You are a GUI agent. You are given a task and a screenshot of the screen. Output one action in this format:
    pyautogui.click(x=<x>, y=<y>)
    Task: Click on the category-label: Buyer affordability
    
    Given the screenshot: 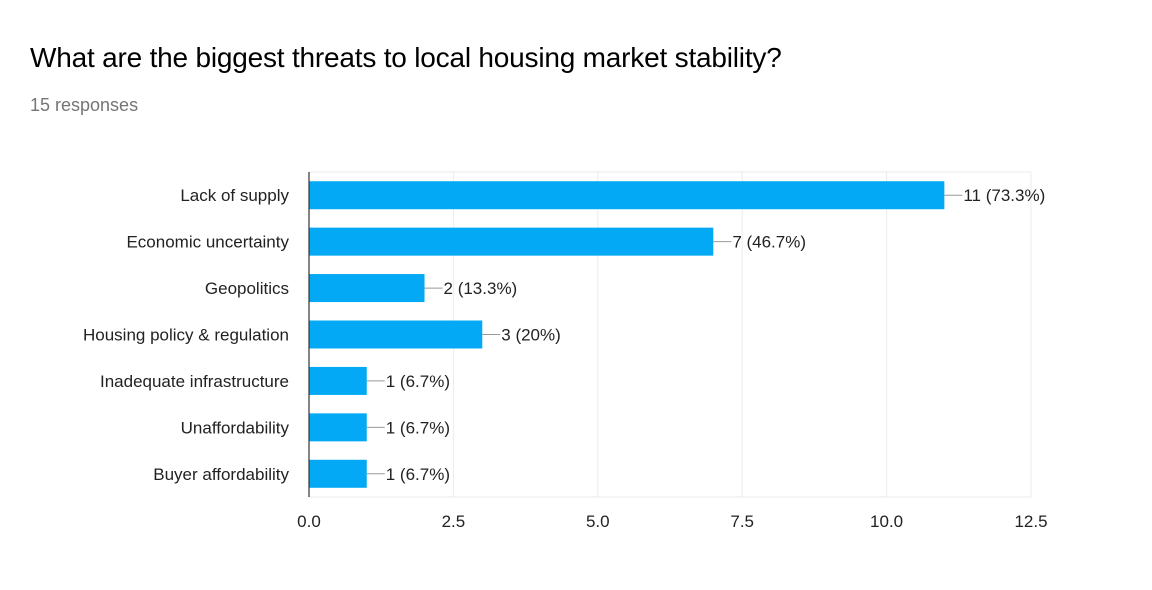 What is the action you would take?
    pyautogui.click(x=221, y=474)
    